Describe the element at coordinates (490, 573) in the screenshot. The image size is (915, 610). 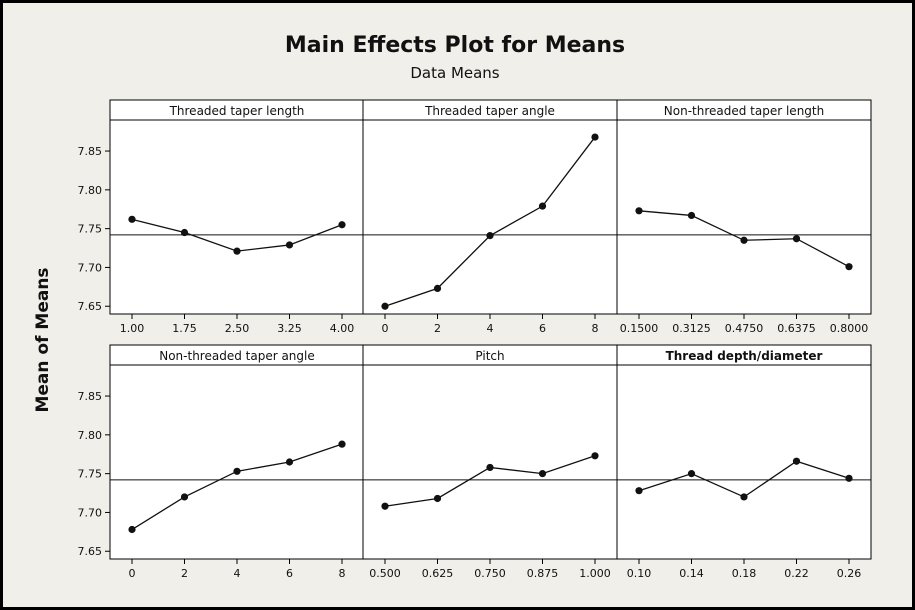
I see `x-tick-label: 0.750` at that location.